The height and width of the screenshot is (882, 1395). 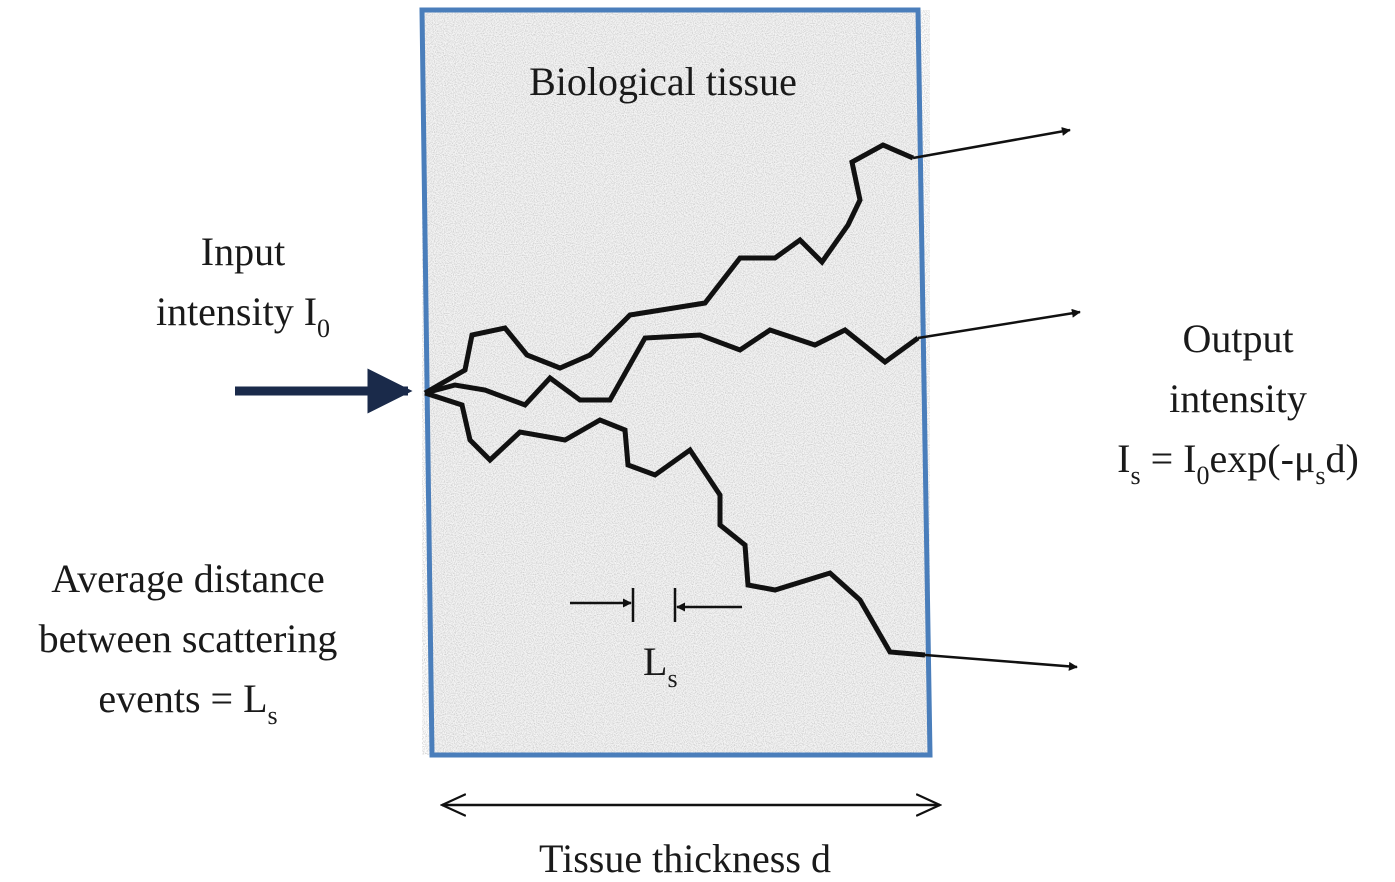 What do you see at coordinates (1203, 475) in the screenshot?
I see `formula-sub: 0` at bounding box center [1203, 475].